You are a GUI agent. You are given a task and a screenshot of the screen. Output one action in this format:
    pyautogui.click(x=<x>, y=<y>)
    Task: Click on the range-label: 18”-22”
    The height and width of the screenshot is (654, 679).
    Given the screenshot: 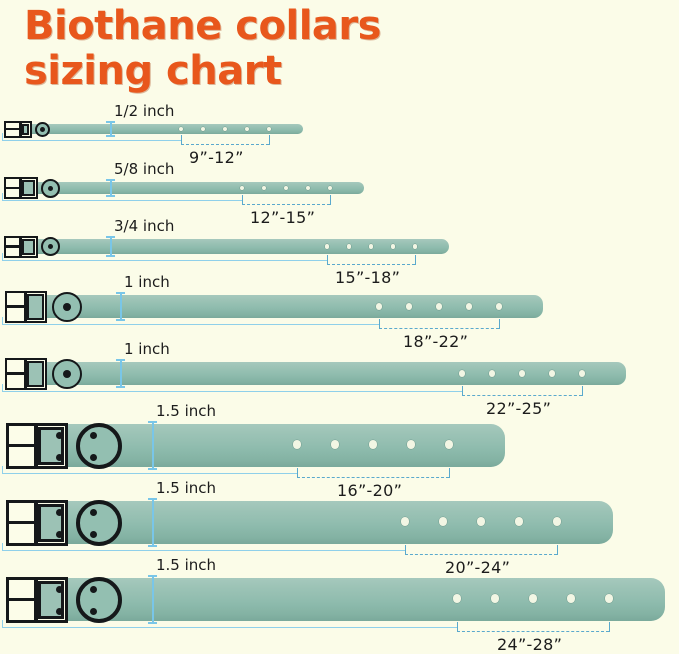 What is the action you would take?
    pyautogui.click(x=436, y=341)
    